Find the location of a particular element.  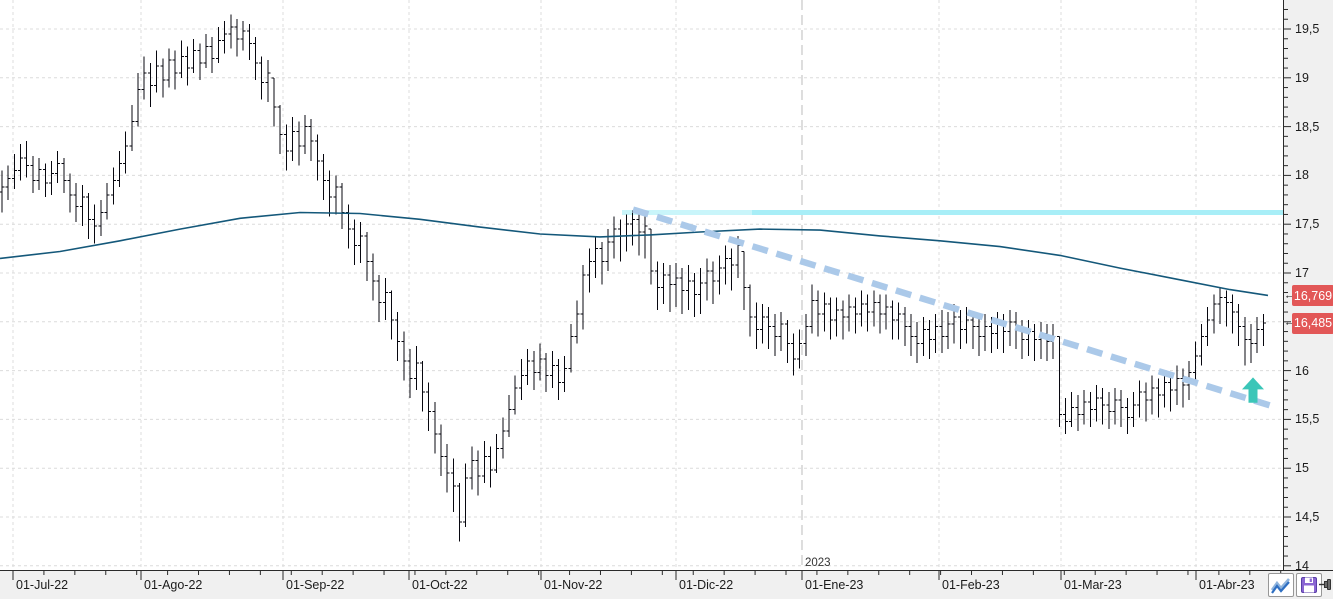

x-axis-label: 01-Feb-23 is located at coordinates (971, 585).